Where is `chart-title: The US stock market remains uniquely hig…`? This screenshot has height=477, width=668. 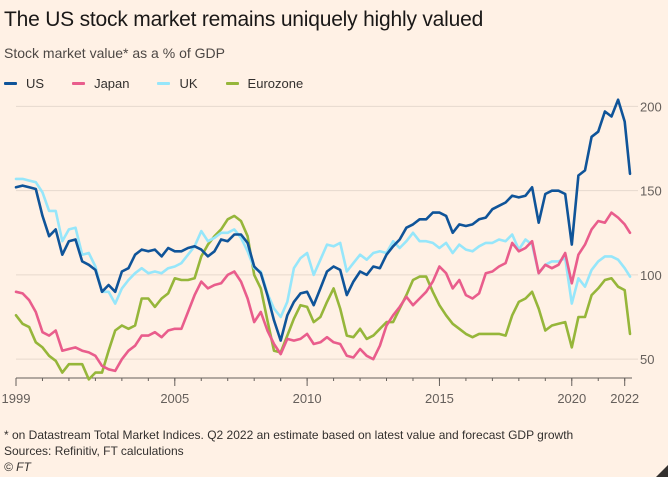 chart-title: The US stock market remains uniquely hig… is located at coordinates (244, 19).